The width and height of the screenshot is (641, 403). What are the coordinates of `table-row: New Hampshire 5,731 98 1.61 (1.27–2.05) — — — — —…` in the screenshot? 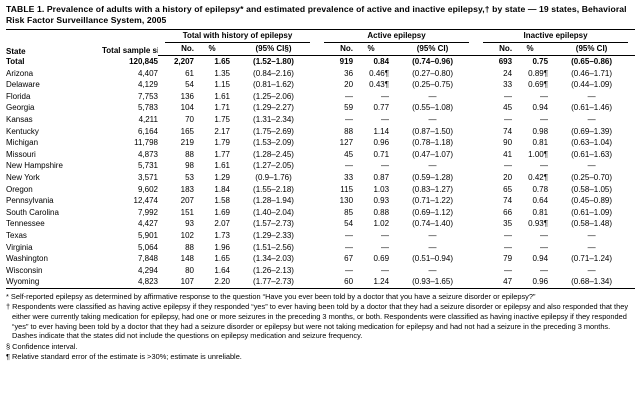 It's located at (320, 166).